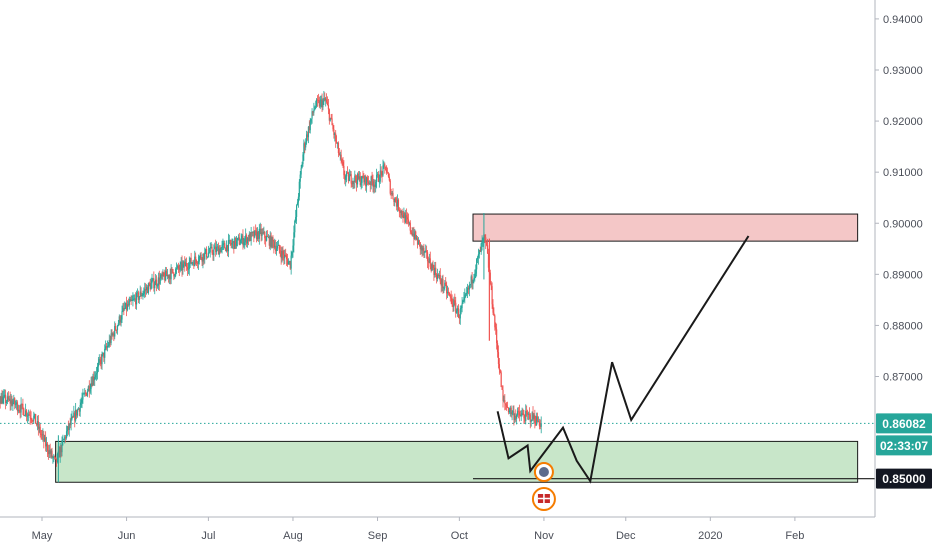  I want to click on level-label-box, so click(904, 478).